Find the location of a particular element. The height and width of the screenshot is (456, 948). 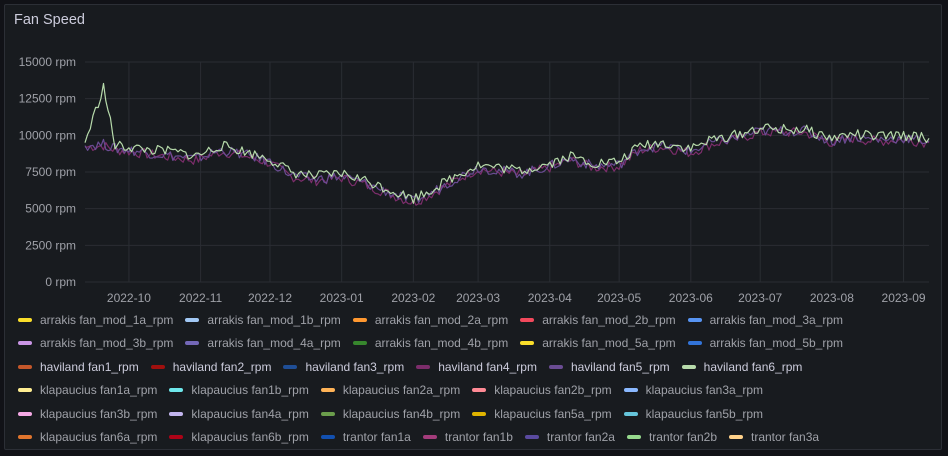

legend-item: trantor fan2a is located at coordinates (569, 437).